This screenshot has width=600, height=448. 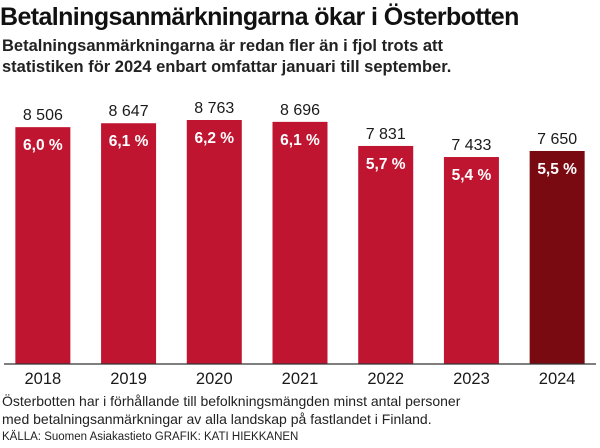 I want to click on bar-value-label: 8 696, so click(x=300, y=110).